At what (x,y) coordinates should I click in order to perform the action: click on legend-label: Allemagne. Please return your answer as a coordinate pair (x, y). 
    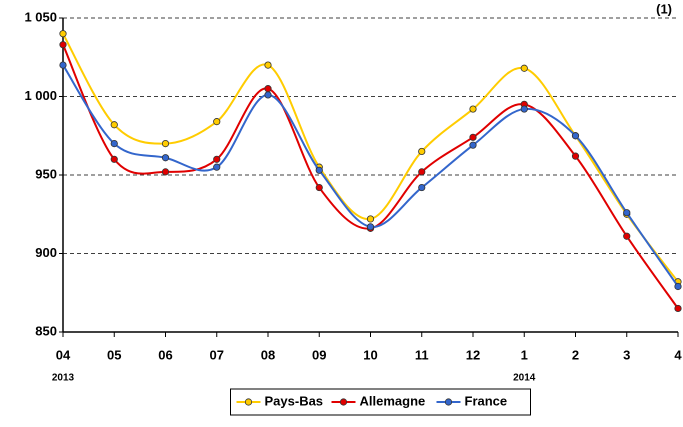
    Looking at the image, I should click on (393, 400).